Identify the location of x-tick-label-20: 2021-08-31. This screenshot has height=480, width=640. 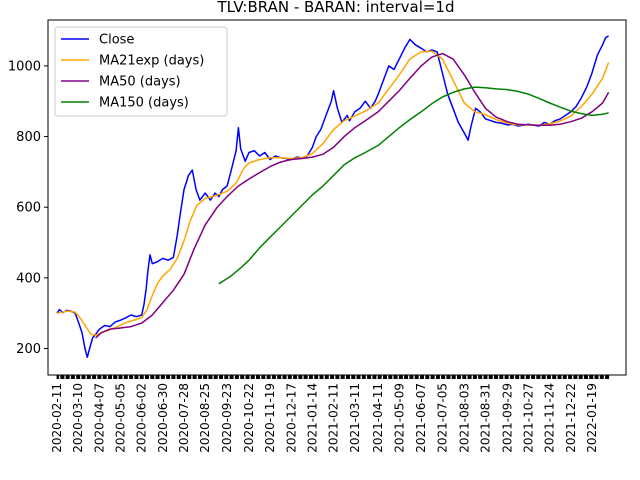
(486, 418).